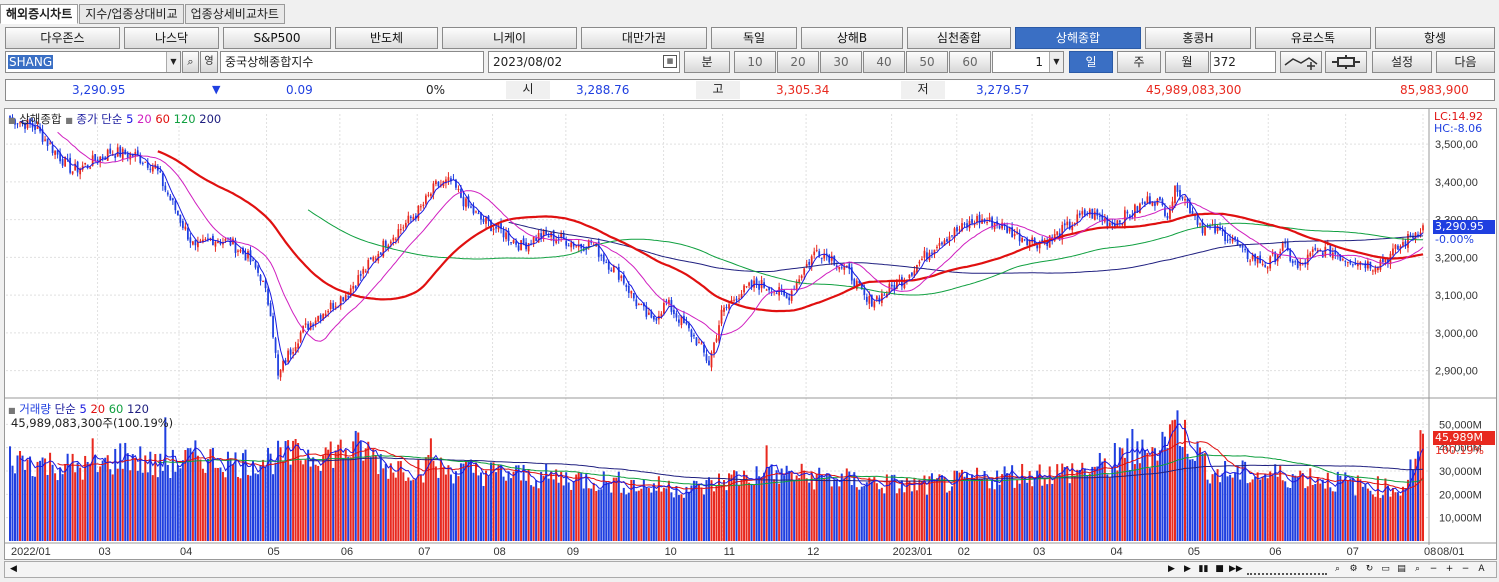 The image size is (1499, 582). I want to click on chart-type-icon, so click(1346, 62).